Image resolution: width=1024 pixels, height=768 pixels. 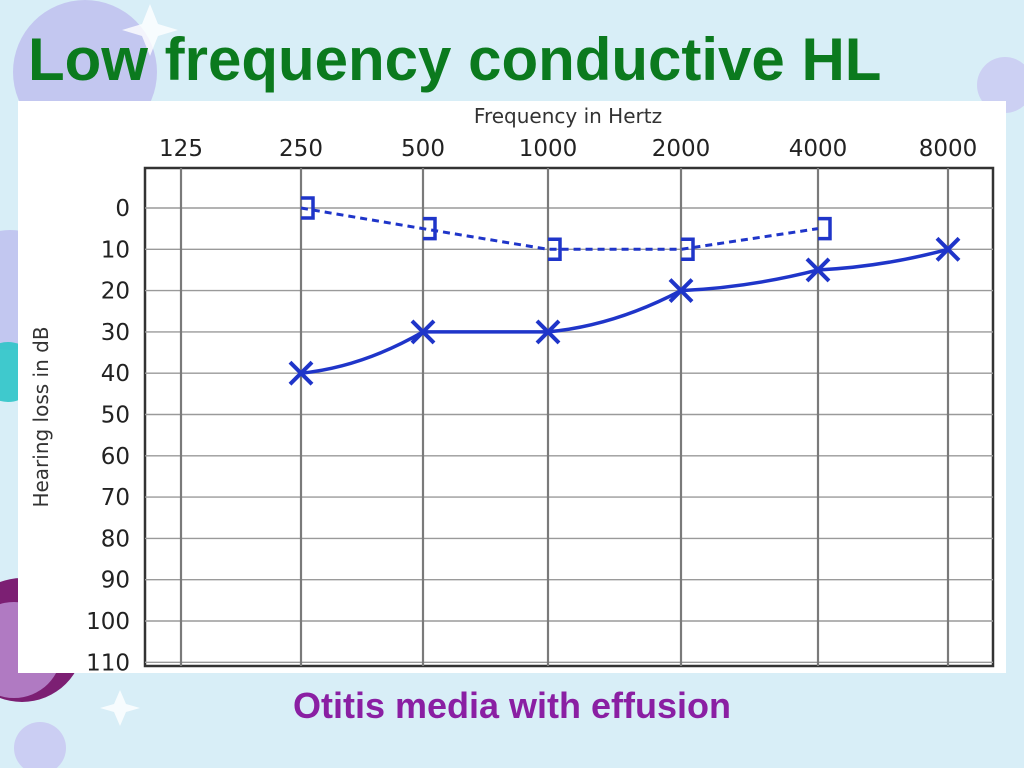 What do you see at coordinates (108, 661) in the screenshot?
I see `y-tick-label: 110` at bounding box center [108, 661].